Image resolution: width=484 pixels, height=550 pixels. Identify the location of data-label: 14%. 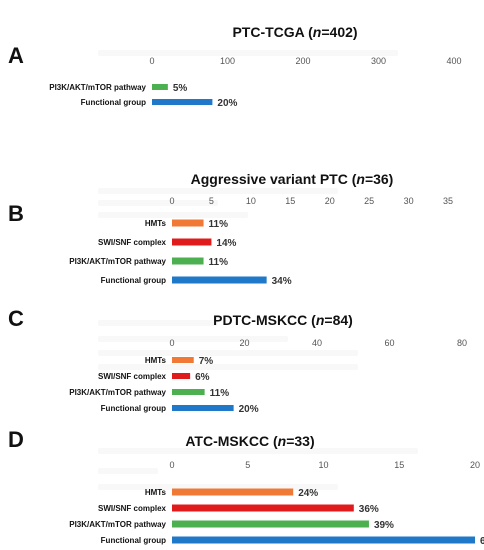
(226, 243).